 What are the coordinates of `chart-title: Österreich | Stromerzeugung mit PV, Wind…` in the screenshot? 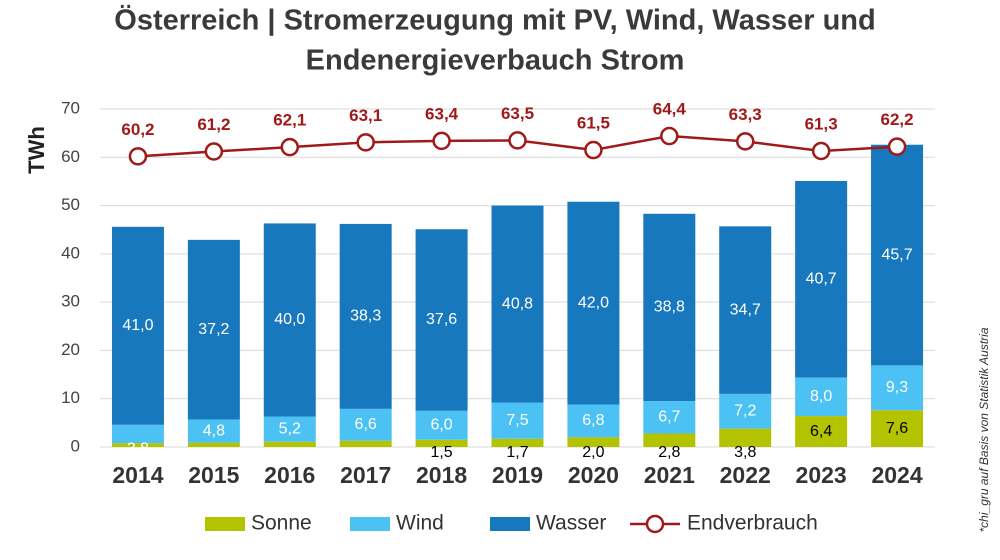 It's located at (494, 20).